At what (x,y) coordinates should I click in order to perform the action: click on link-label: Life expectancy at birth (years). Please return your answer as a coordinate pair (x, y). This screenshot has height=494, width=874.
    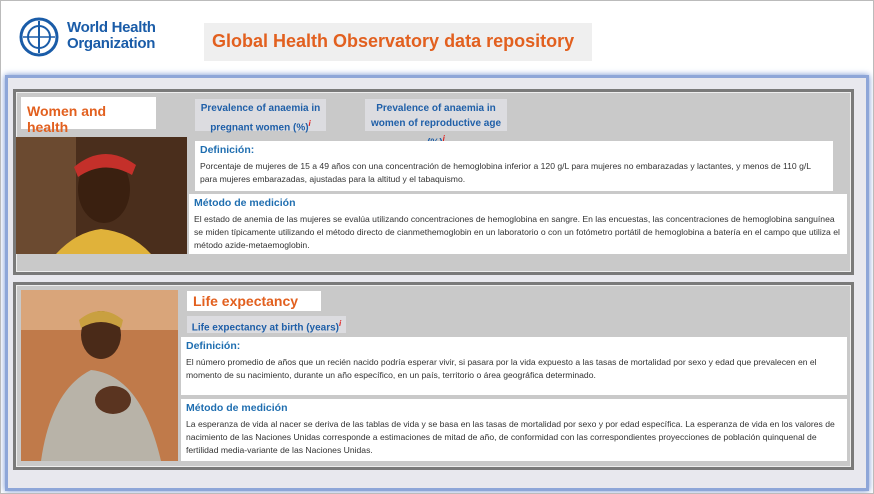
    Looking at the image, I should click on (265, 328).